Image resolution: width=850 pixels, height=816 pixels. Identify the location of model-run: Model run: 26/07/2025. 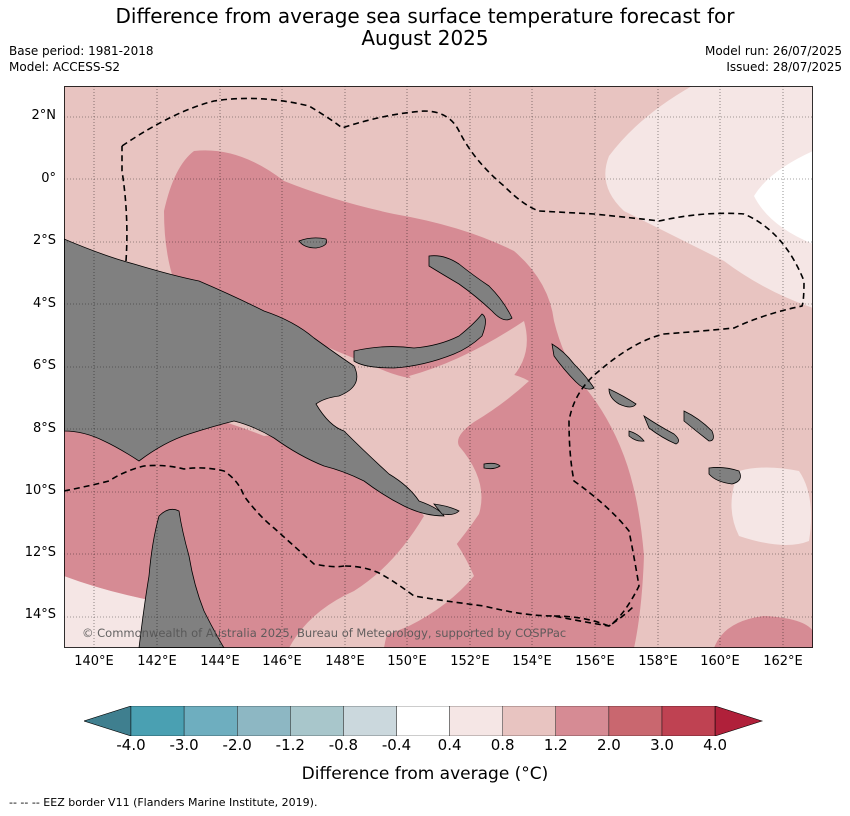
(773, 51).